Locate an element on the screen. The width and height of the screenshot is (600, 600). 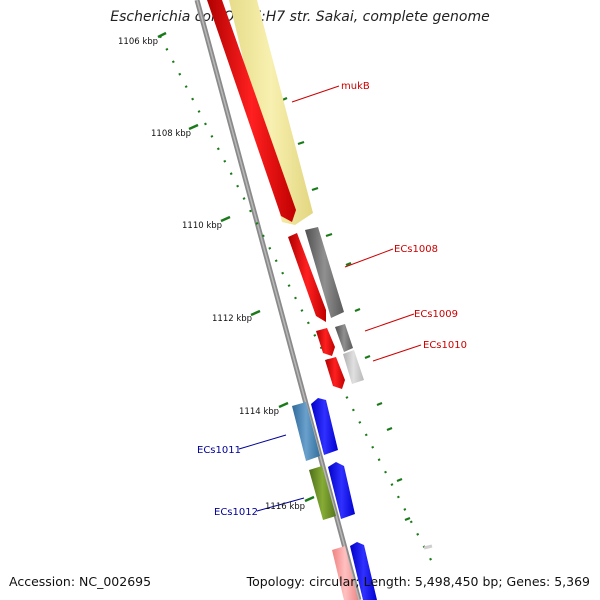
gene-label-ECs1009: ECs1009 is located at coordinates (436, 314).